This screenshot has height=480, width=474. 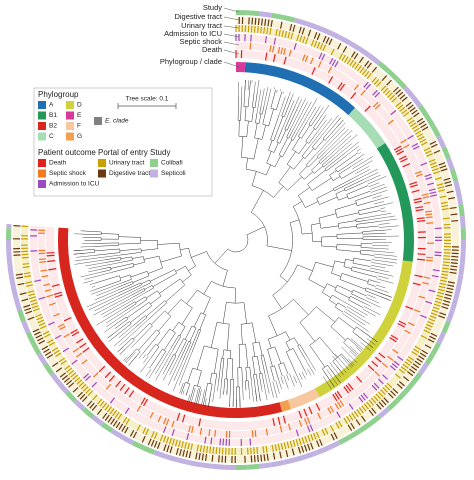 I want to click on legend-label: Colibafi, so click(x=172, y=163).